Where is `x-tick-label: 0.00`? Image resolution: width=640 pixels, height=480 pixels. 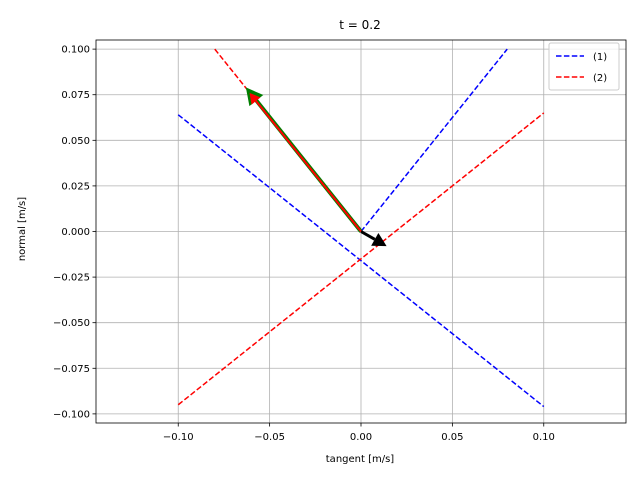
x-tick-label: 0.00 is located at coordinates (361, 437).